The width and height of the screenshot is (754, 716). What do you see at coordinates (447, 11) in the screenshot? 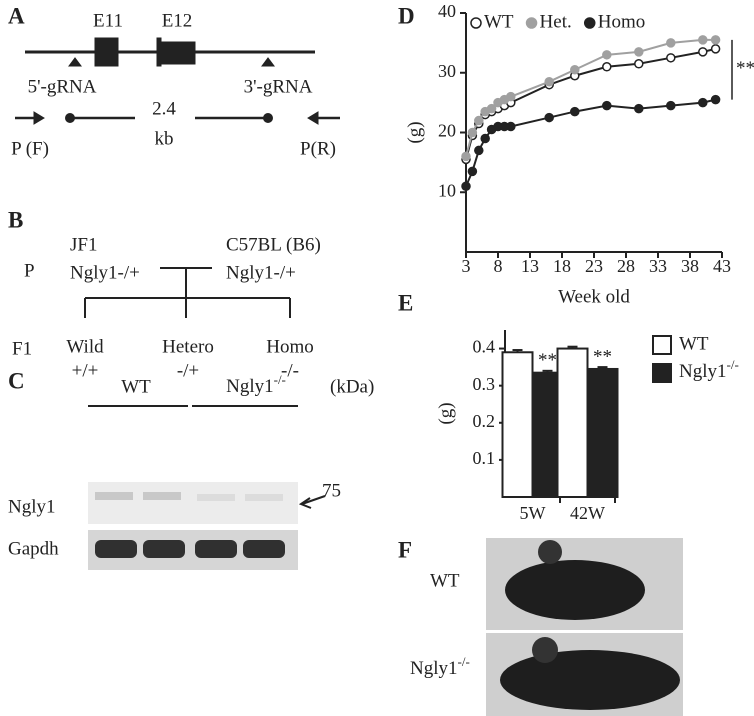
I see `y-tick-label: 40` at bounding box center [447, 11].